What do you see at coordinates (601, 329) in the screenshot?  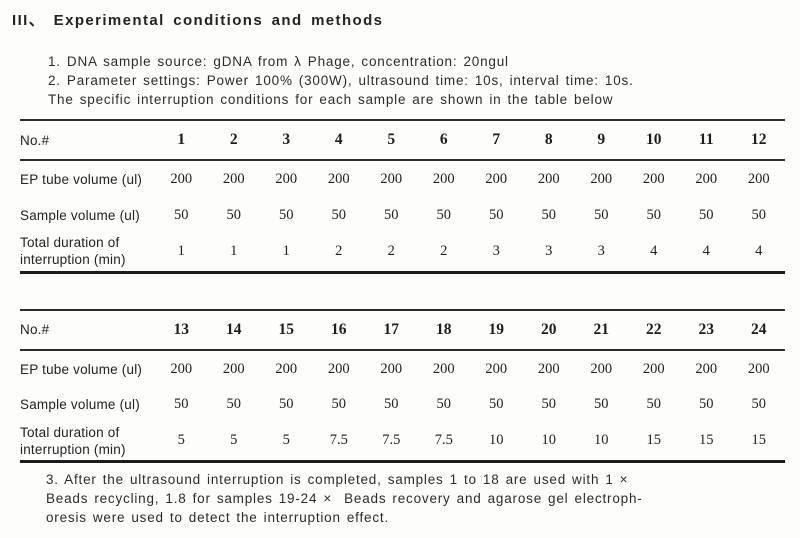 I see `column-header: 21` at bounding box center [601, 329].